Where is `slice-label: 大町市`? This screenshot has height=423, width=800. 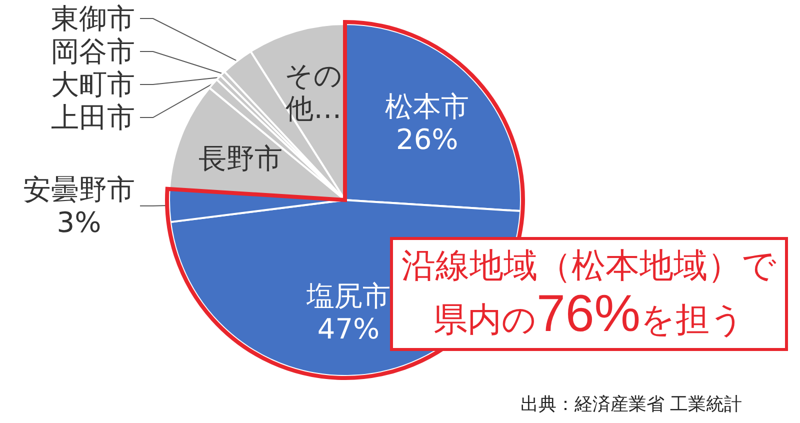
slice-label: 大町市 is located at coordinates (93, 84).